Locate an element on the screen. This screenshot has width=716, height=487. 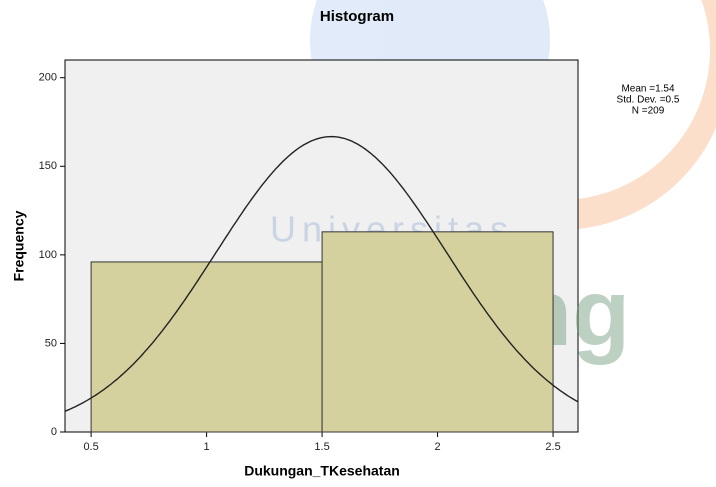
y-tick-label: 150 is located at coordinates (48, 166).